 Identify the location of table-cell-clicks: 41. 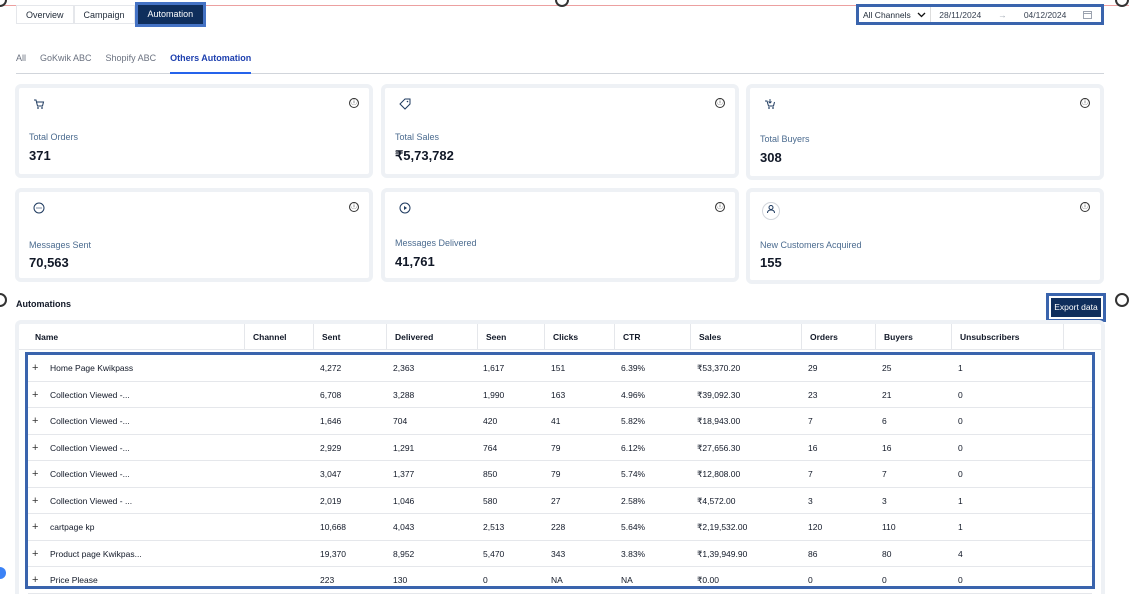
(556, 421).